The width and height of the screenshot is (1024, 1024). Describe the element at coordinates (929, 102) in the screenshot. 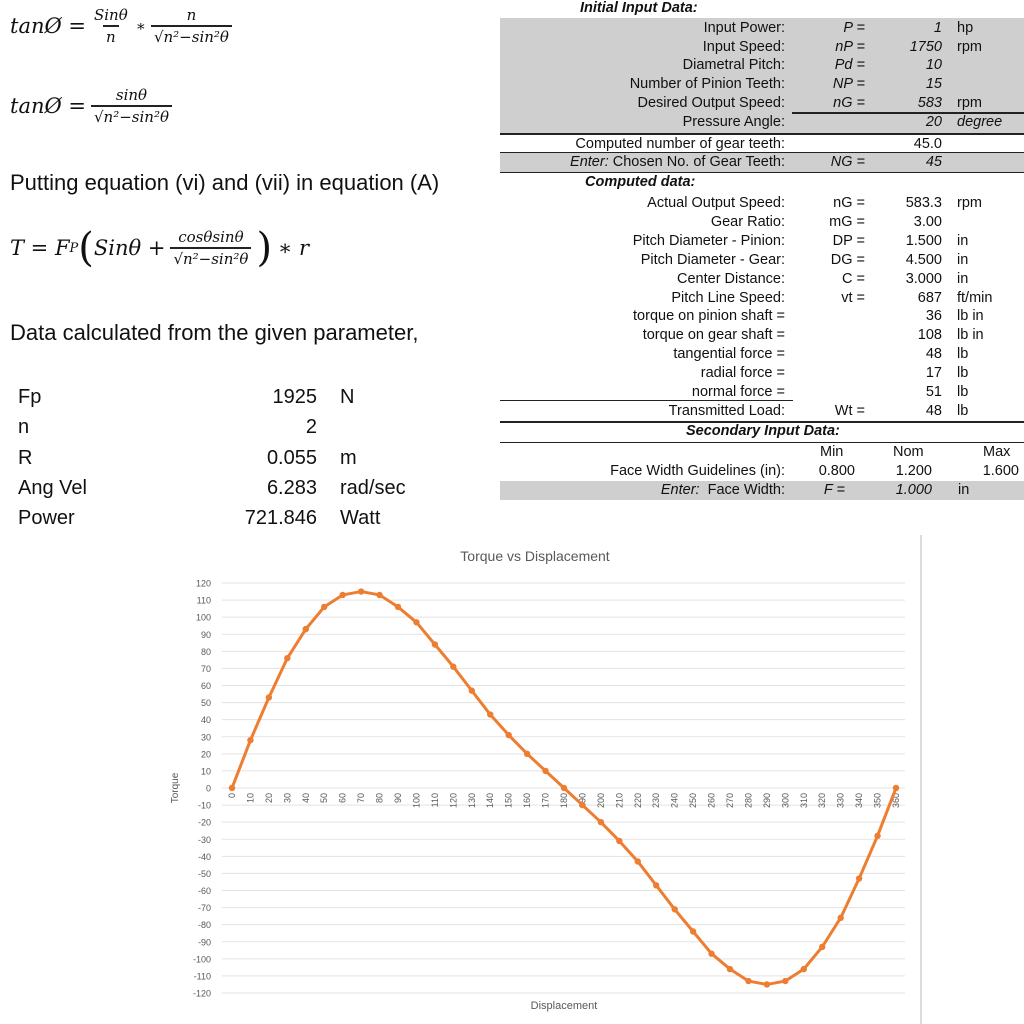

I see `row-value: 583` at that location.